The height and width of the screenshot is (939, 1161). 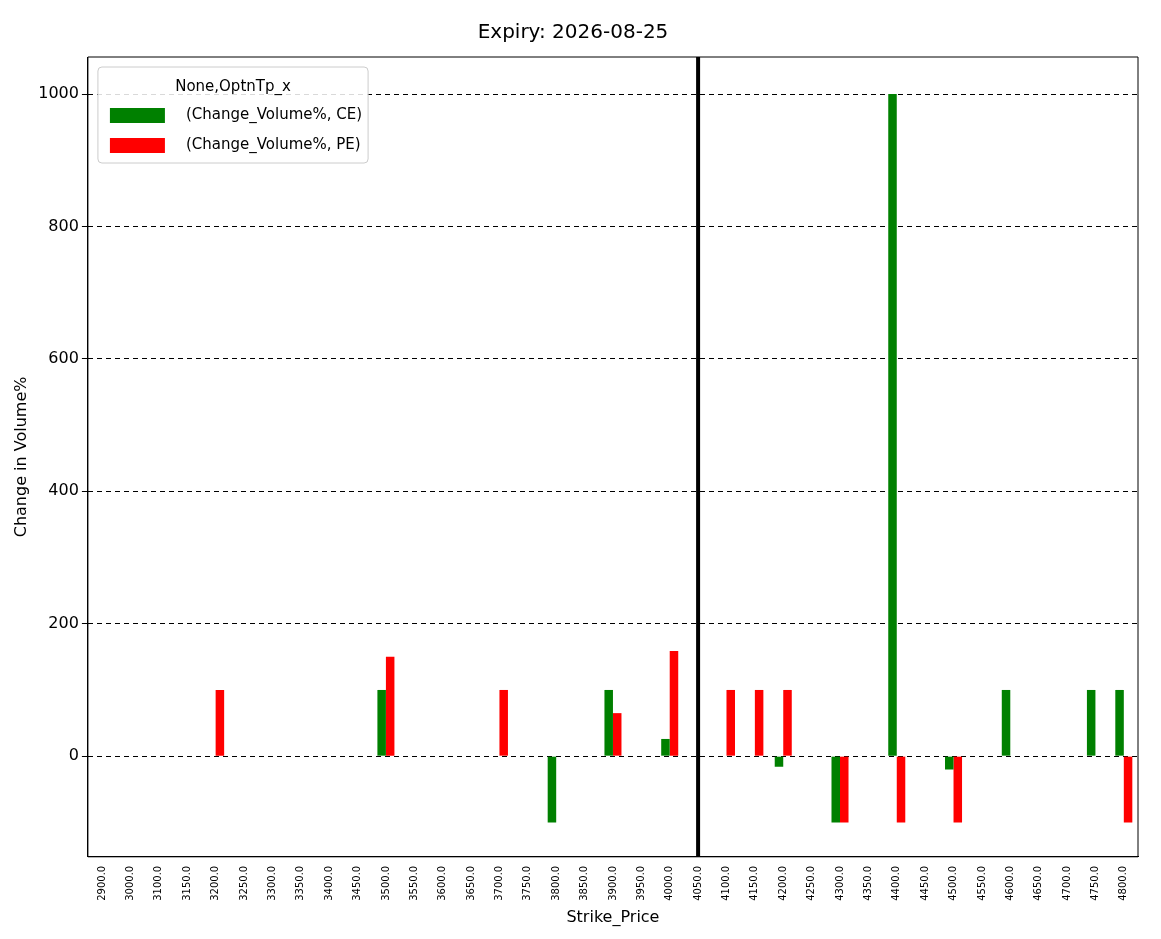 What do you see at coordinates (981, 883) in the screenshot?
I see `x-tick-label: 4550.0` at bounding box center [981, 883].